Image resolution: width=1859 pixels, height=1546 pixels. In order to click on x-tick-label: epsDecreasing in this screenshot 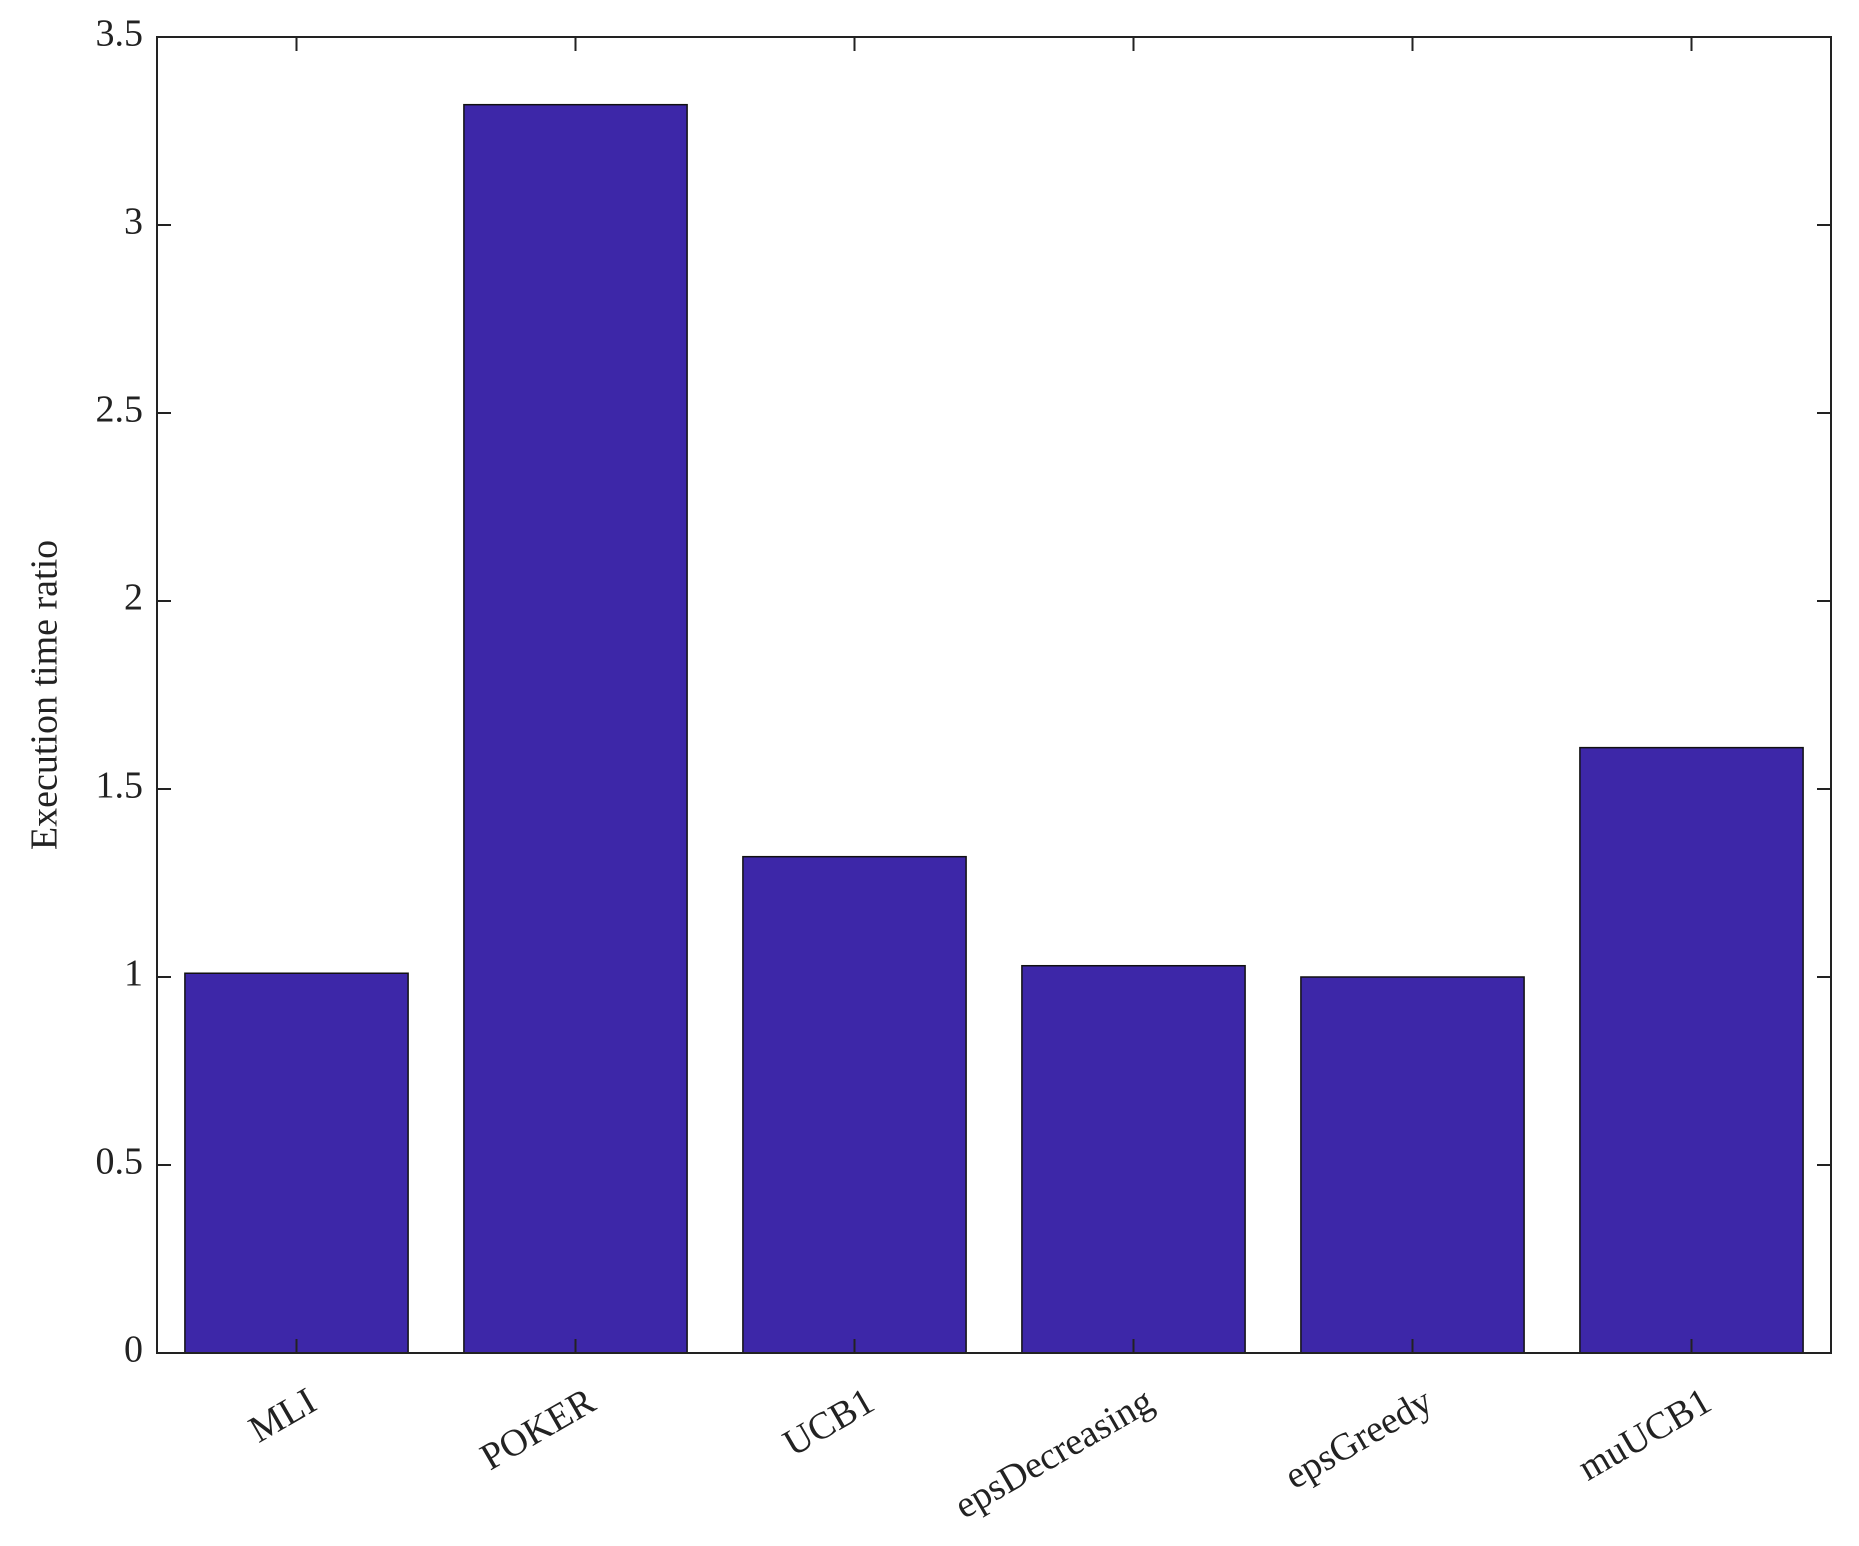, I will do `click(1053, 1453)`.